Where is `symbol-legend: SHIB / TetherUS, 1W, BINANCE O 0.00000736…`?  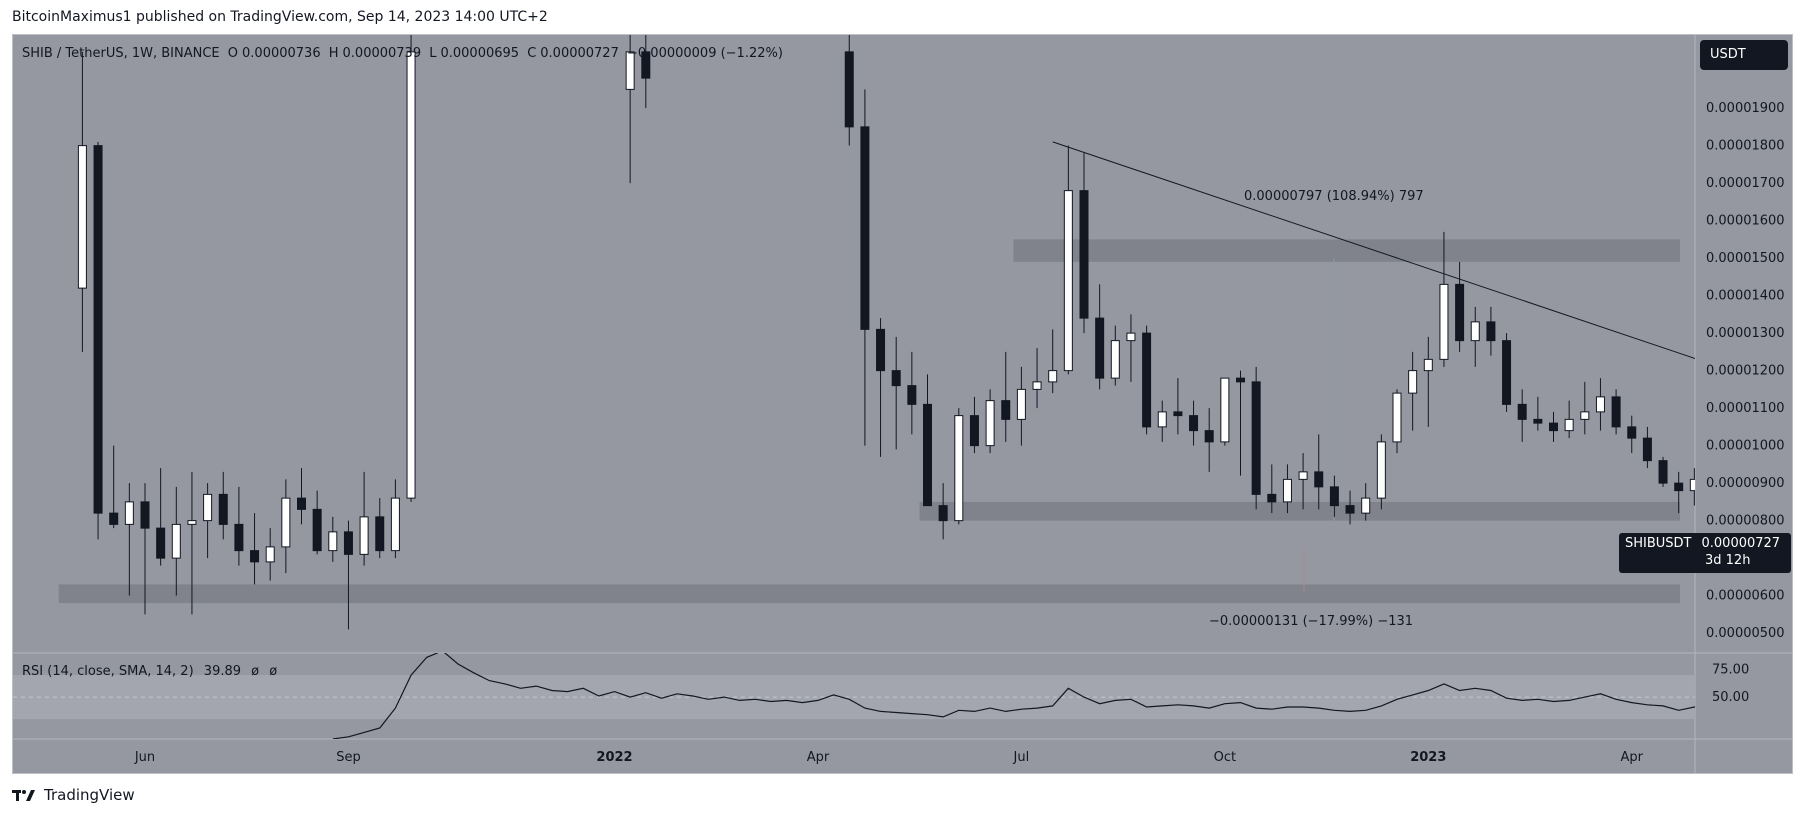 symbol-legend: SHIB / TetherUS, 1W, BINANCE O 0.00000736… is located at coordinates (404, 53).